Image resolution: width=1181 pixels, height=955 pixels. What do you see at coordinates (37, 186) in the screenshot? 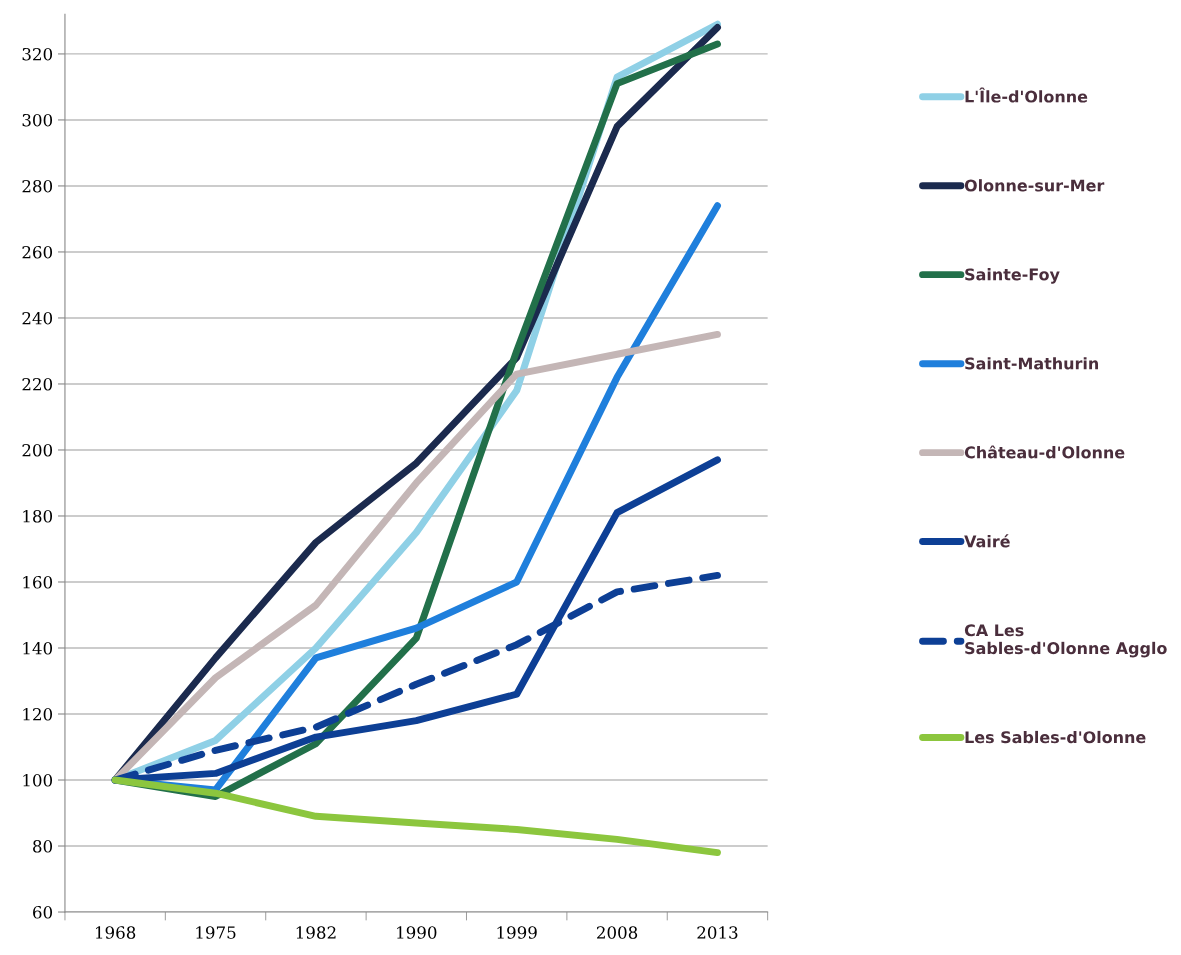
I see `y-tick-label: 280` at bounding box center [37, 186].